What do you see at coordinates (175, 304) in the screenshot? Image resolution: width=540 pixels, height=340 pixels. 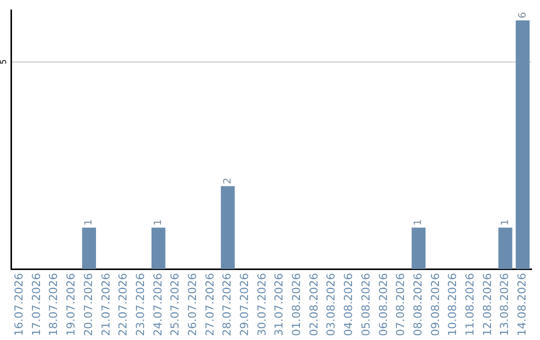 I see `x-tick-label: 25.07.2026` at bounding box center [175, 304].